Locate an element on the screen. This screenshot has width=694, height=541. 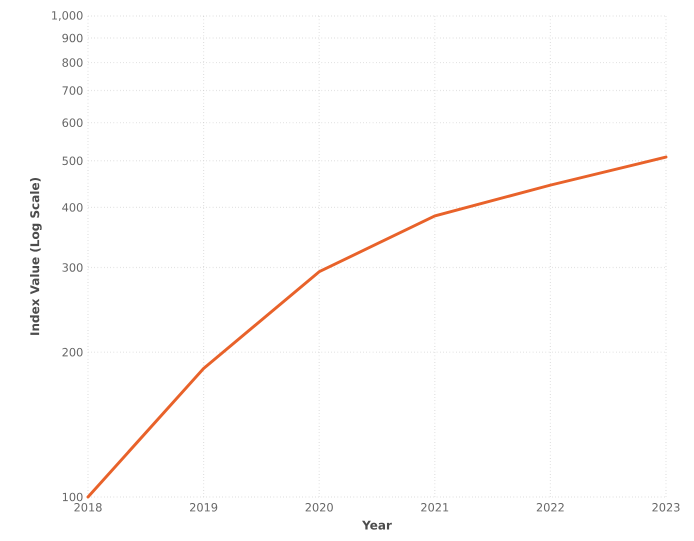
x-tick-label: 2022 is located at coordinates (550, 507).